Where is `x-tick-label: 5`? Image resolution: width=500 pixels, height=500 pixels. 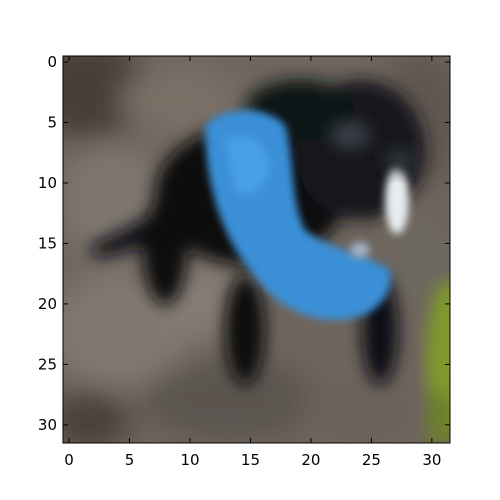 x-tick-label: 5 is located at coordinates (130, 460).